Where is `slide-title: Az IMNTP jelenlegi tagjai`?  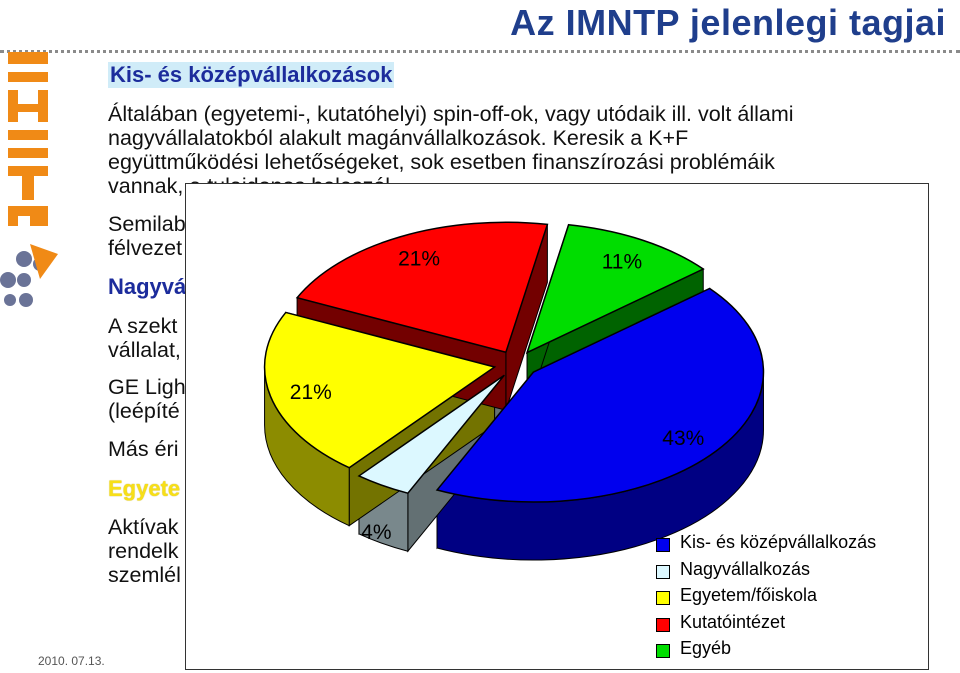
slide-title: Az IMNTP jelenlegi tagjai is located at coordinates (728, 22).